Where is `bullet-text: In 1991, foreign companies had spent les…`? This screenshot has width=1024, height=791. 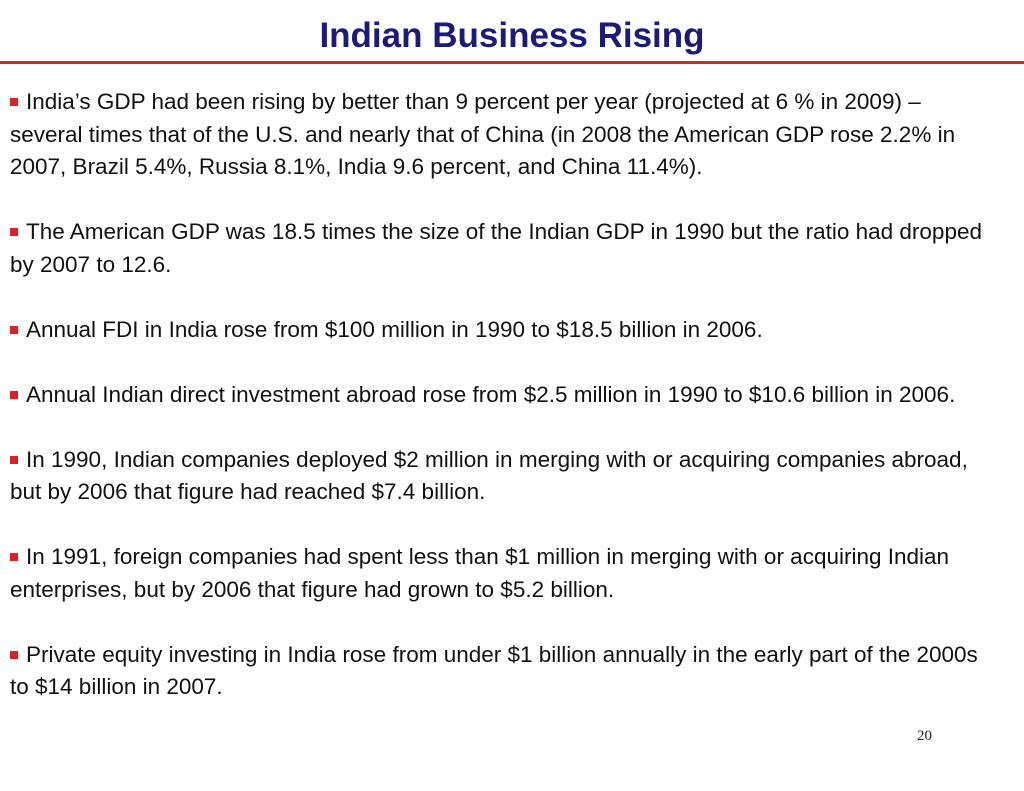
bullet-text: In 1991, foreign companies had spent les… is located at coordinates (480, 573).